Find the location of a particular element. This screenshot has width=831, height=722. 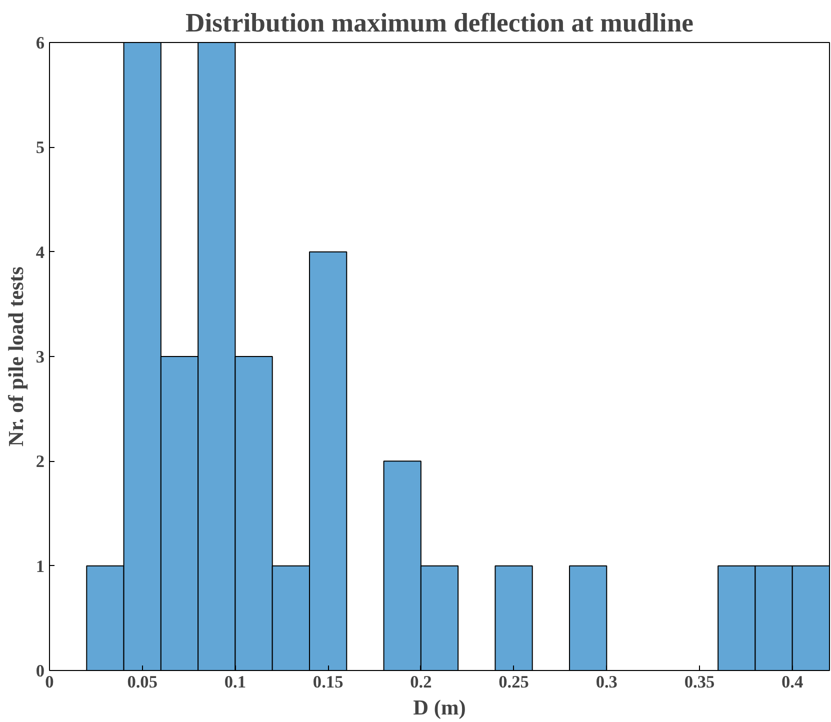

chart-title: Distribution maximum deflection at mudline is located at coordinates (440, 23).